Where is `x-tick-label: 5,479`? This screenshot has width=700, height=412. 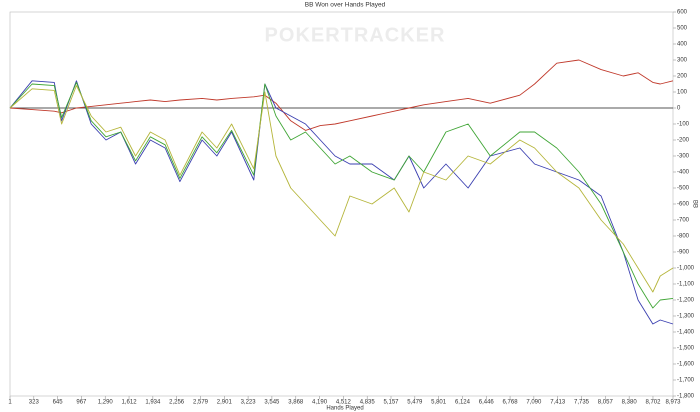
x-tick-label: 5,479 is located at coordinates (415, 403).